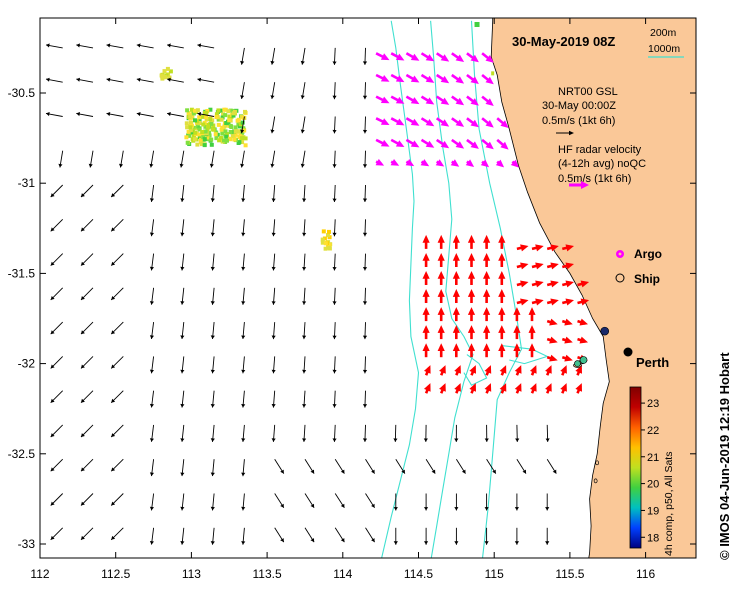  What do you see at coordinates (653, 404) in the screenshot?
I see `colorbar-tick-label: 23` at bounding box center [653, 404].